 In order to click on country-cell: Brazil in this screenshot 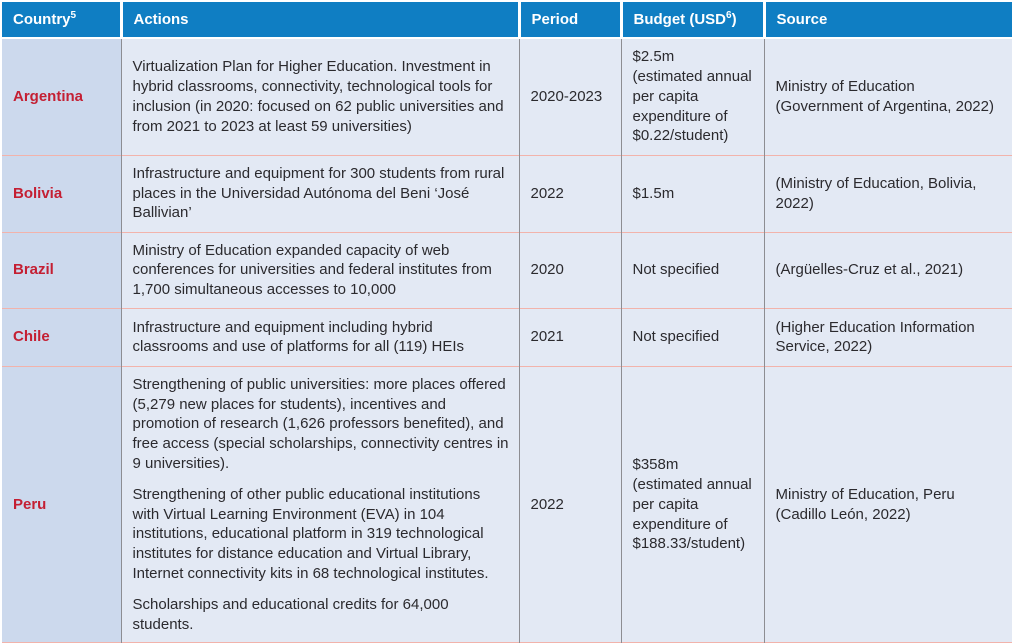, I will do `click(62, 270)`.